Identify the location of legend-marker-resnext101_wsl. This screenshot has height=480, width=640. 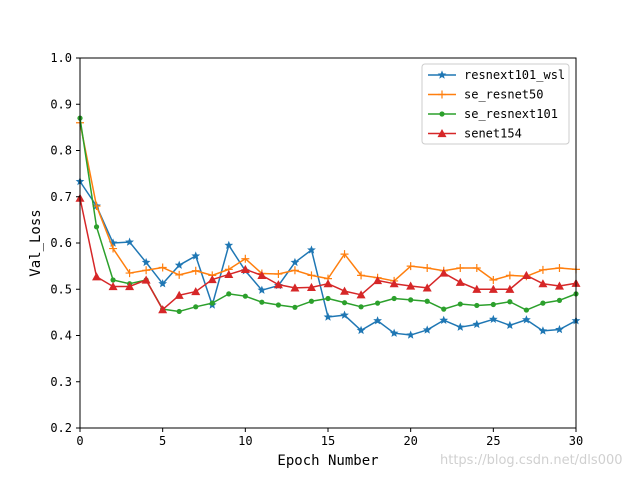
(442, 74).